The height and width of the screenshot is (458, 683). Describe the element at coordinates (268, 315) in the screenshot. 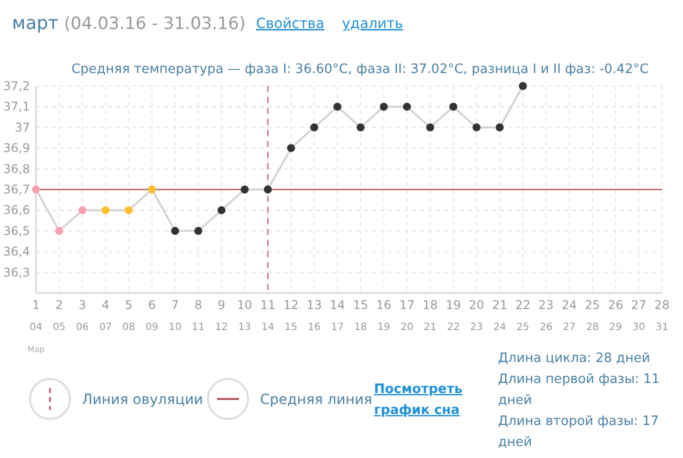

I see `x-tick-label: 11 14` at that location.